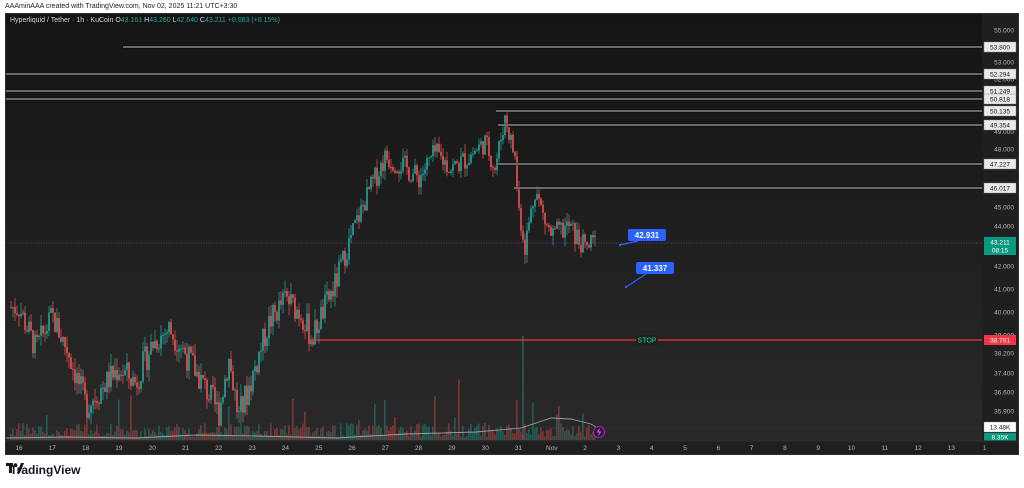  I want to click on svg-text: 4, so click(652, 448).